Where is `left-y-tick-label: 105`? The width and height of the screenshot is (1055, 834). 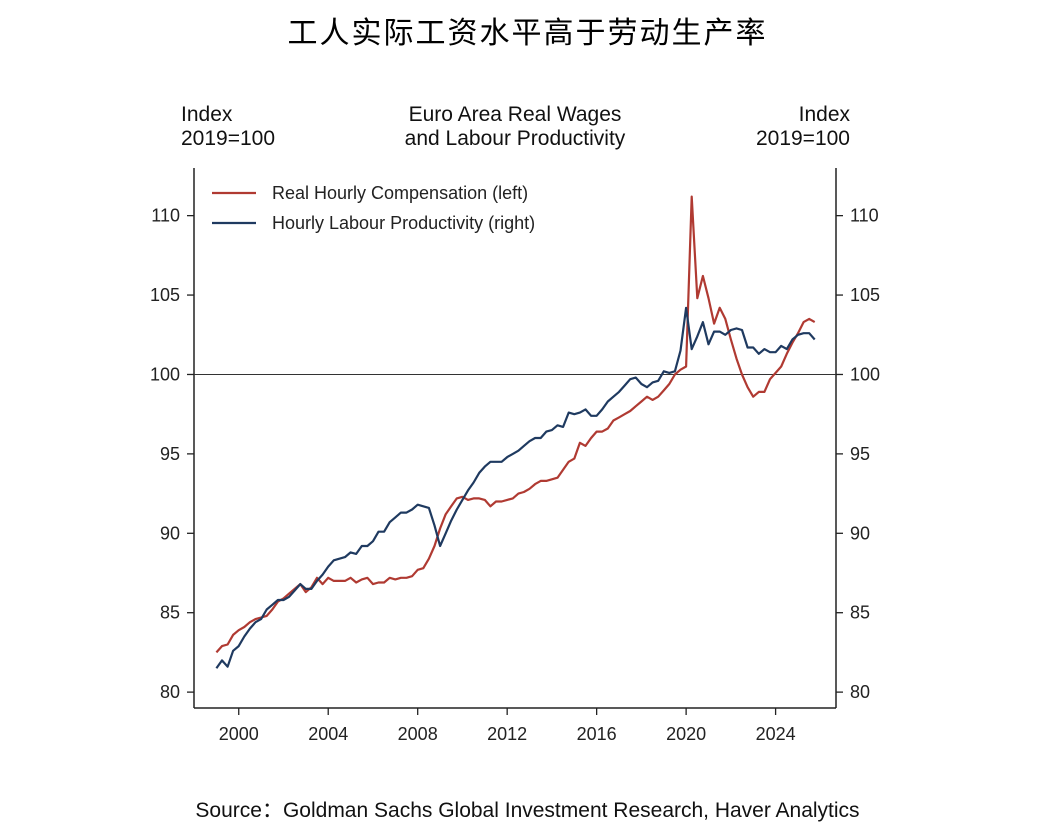 left-y-tick-label: 105 is located at coordinates (165, 295).